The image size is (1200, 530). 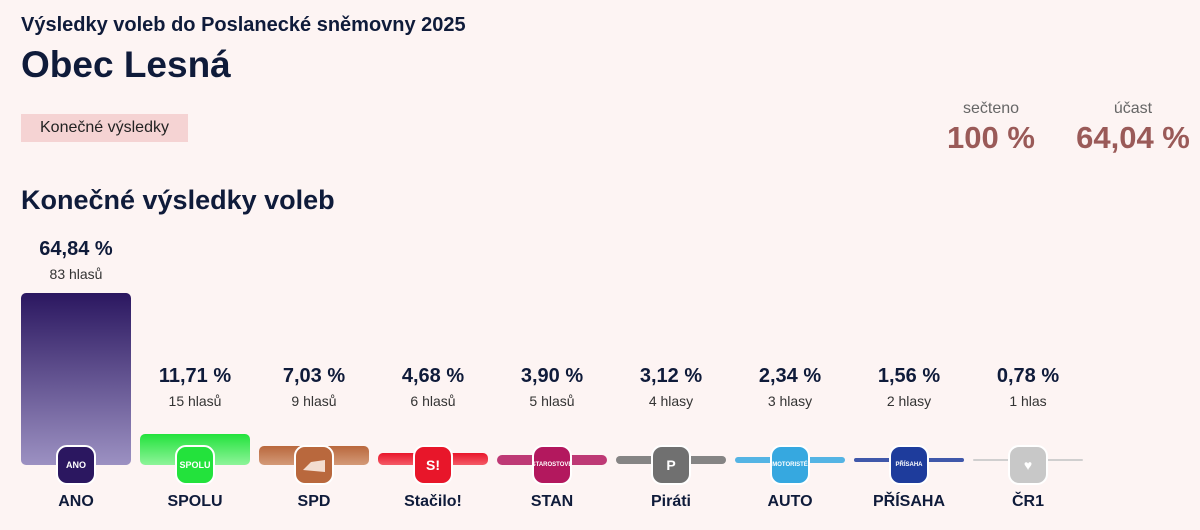 I want to click on votes-label: 9 hlasů, so click(x=314, y=401).